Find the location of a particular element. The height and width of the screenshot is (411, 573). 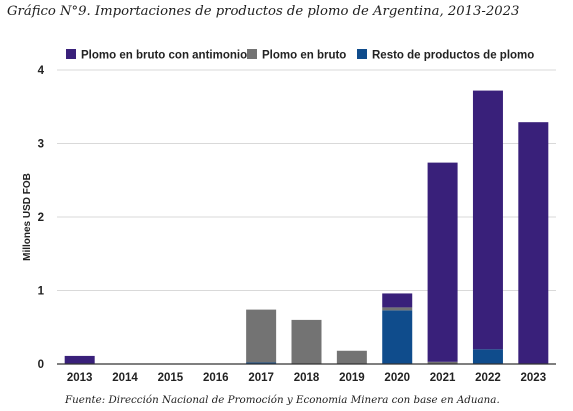

x-tick-label: 2020 is located at coordinates (397, 378).